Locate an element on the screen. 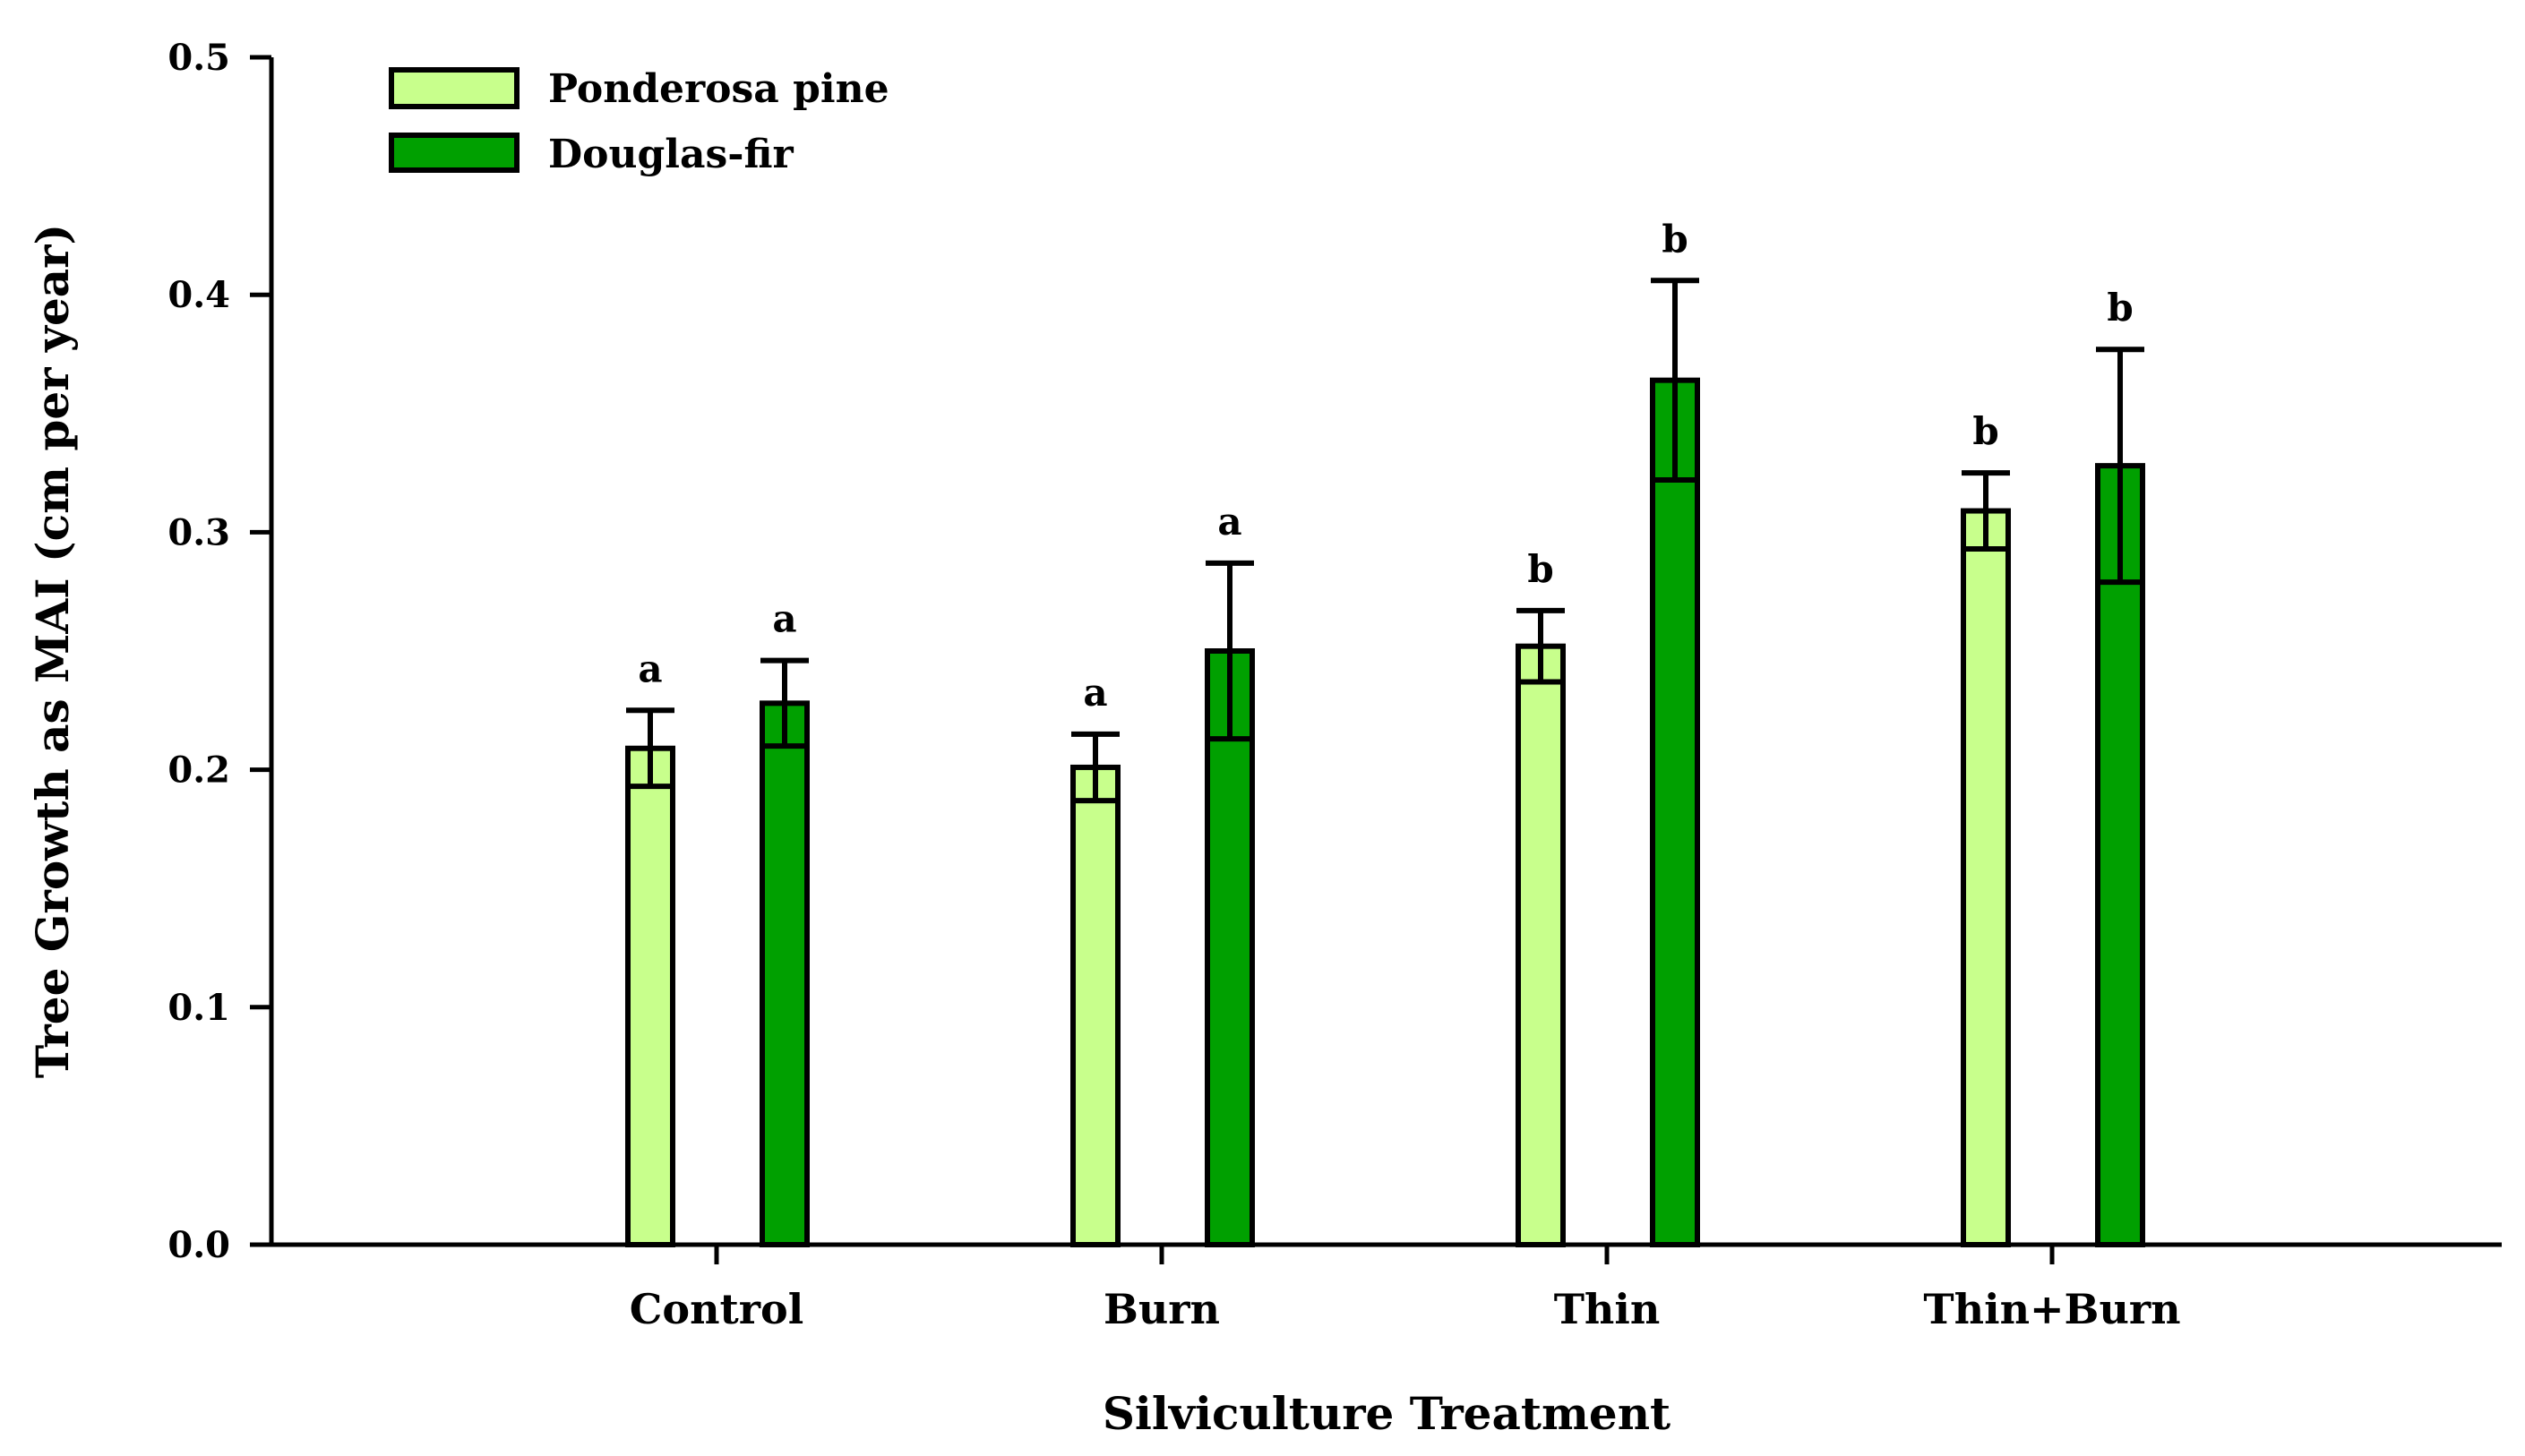 Image resolution: width=2525 pixels, height=1456 pixels. significance-label-douglas-fir-control: a is located at coordinates (784, 619).